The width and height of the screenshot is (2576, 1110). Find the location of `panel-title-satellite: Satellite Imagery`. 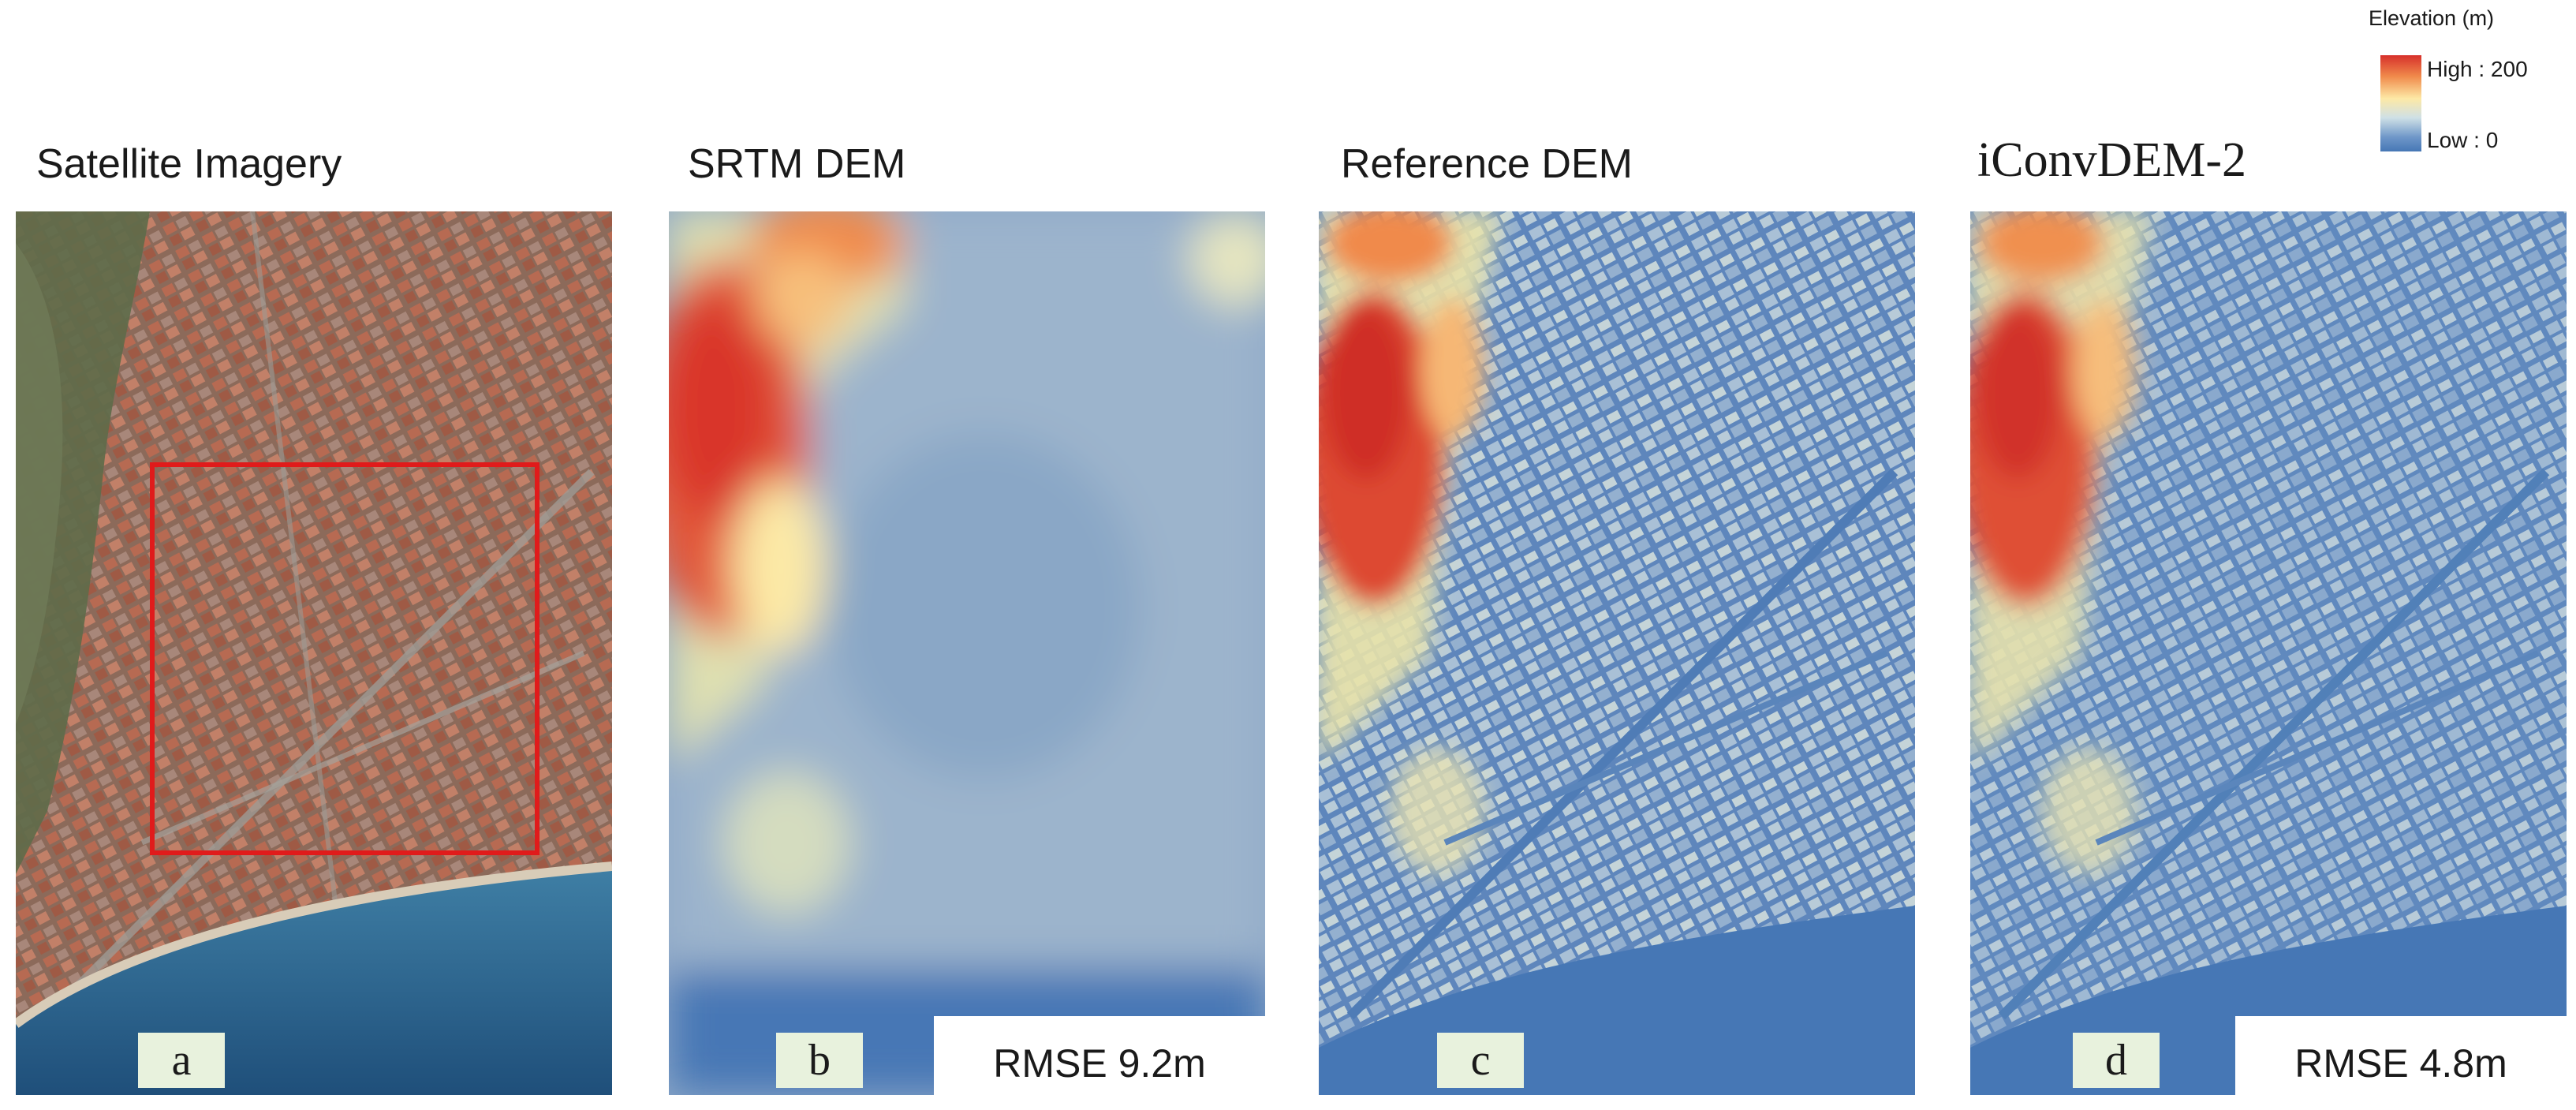

panel-title-satellite: Satellite Imagery is located at coordinates (189, 164).